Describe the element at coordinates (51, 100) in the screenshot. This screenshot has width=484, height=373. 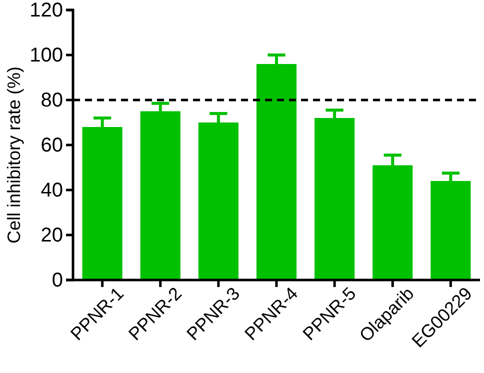
I see `y-tick-label: 80` at that location.